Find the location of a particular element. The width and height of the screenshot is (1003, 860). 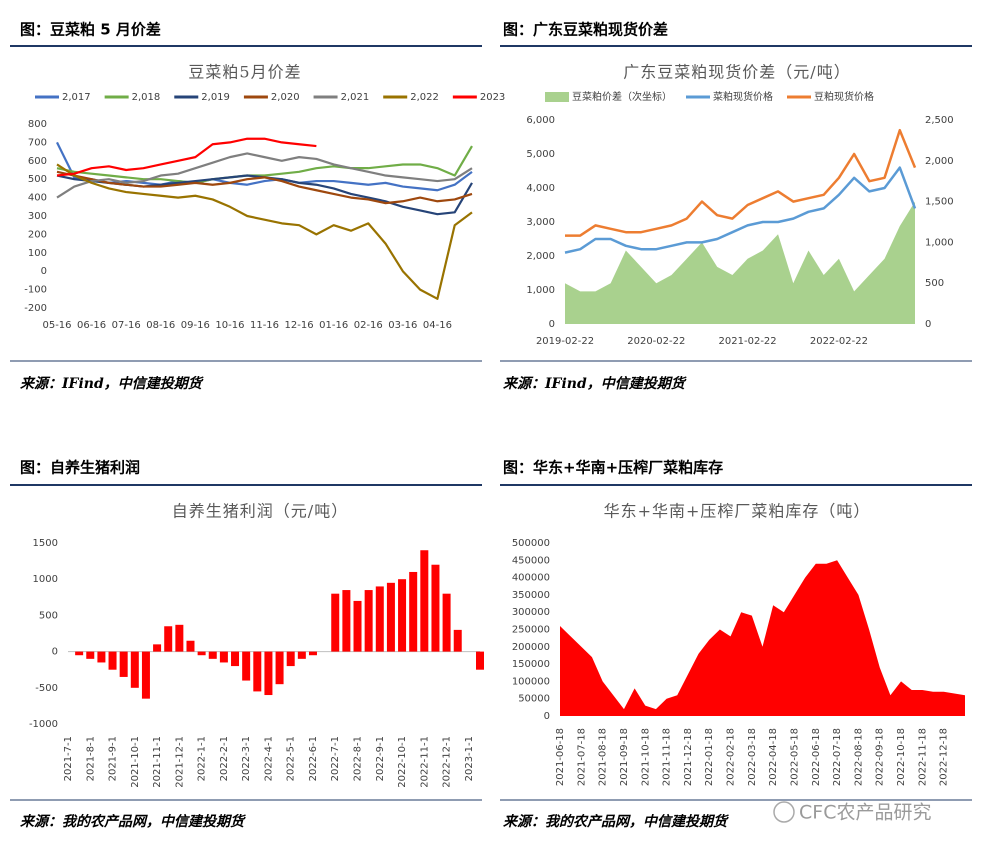

x-tick-label: 2022-07-18 is located at coordinates (837, 757).